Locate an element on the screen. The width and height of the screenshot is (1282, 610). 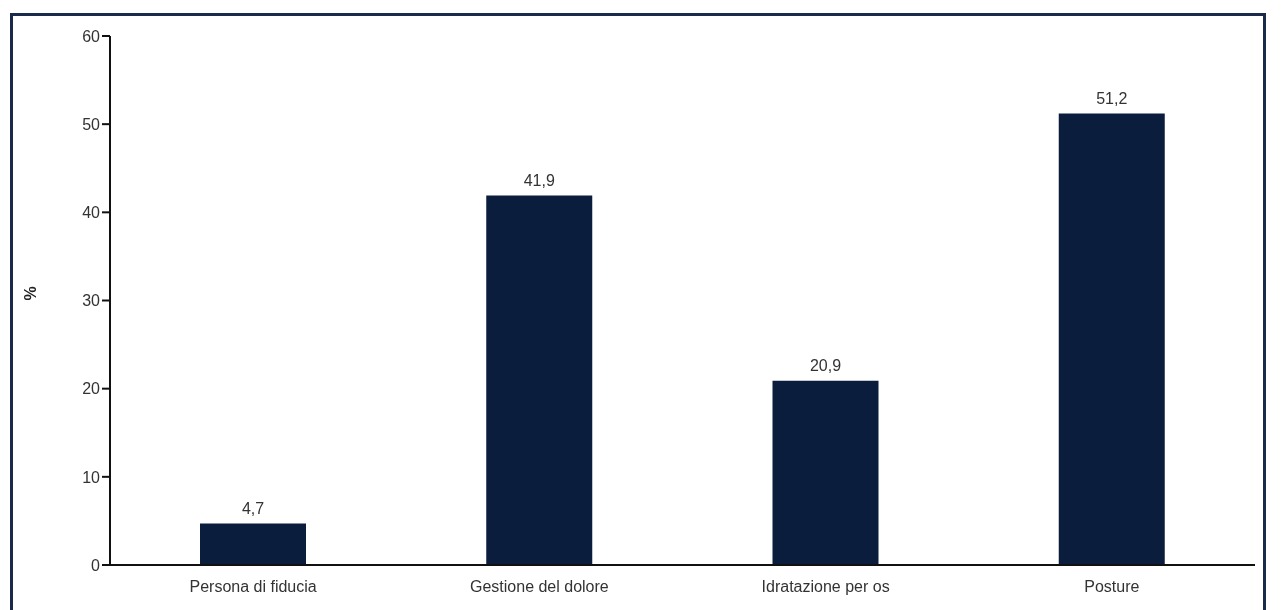
y-tick-label: 10 is located at coordinates (91, 477).